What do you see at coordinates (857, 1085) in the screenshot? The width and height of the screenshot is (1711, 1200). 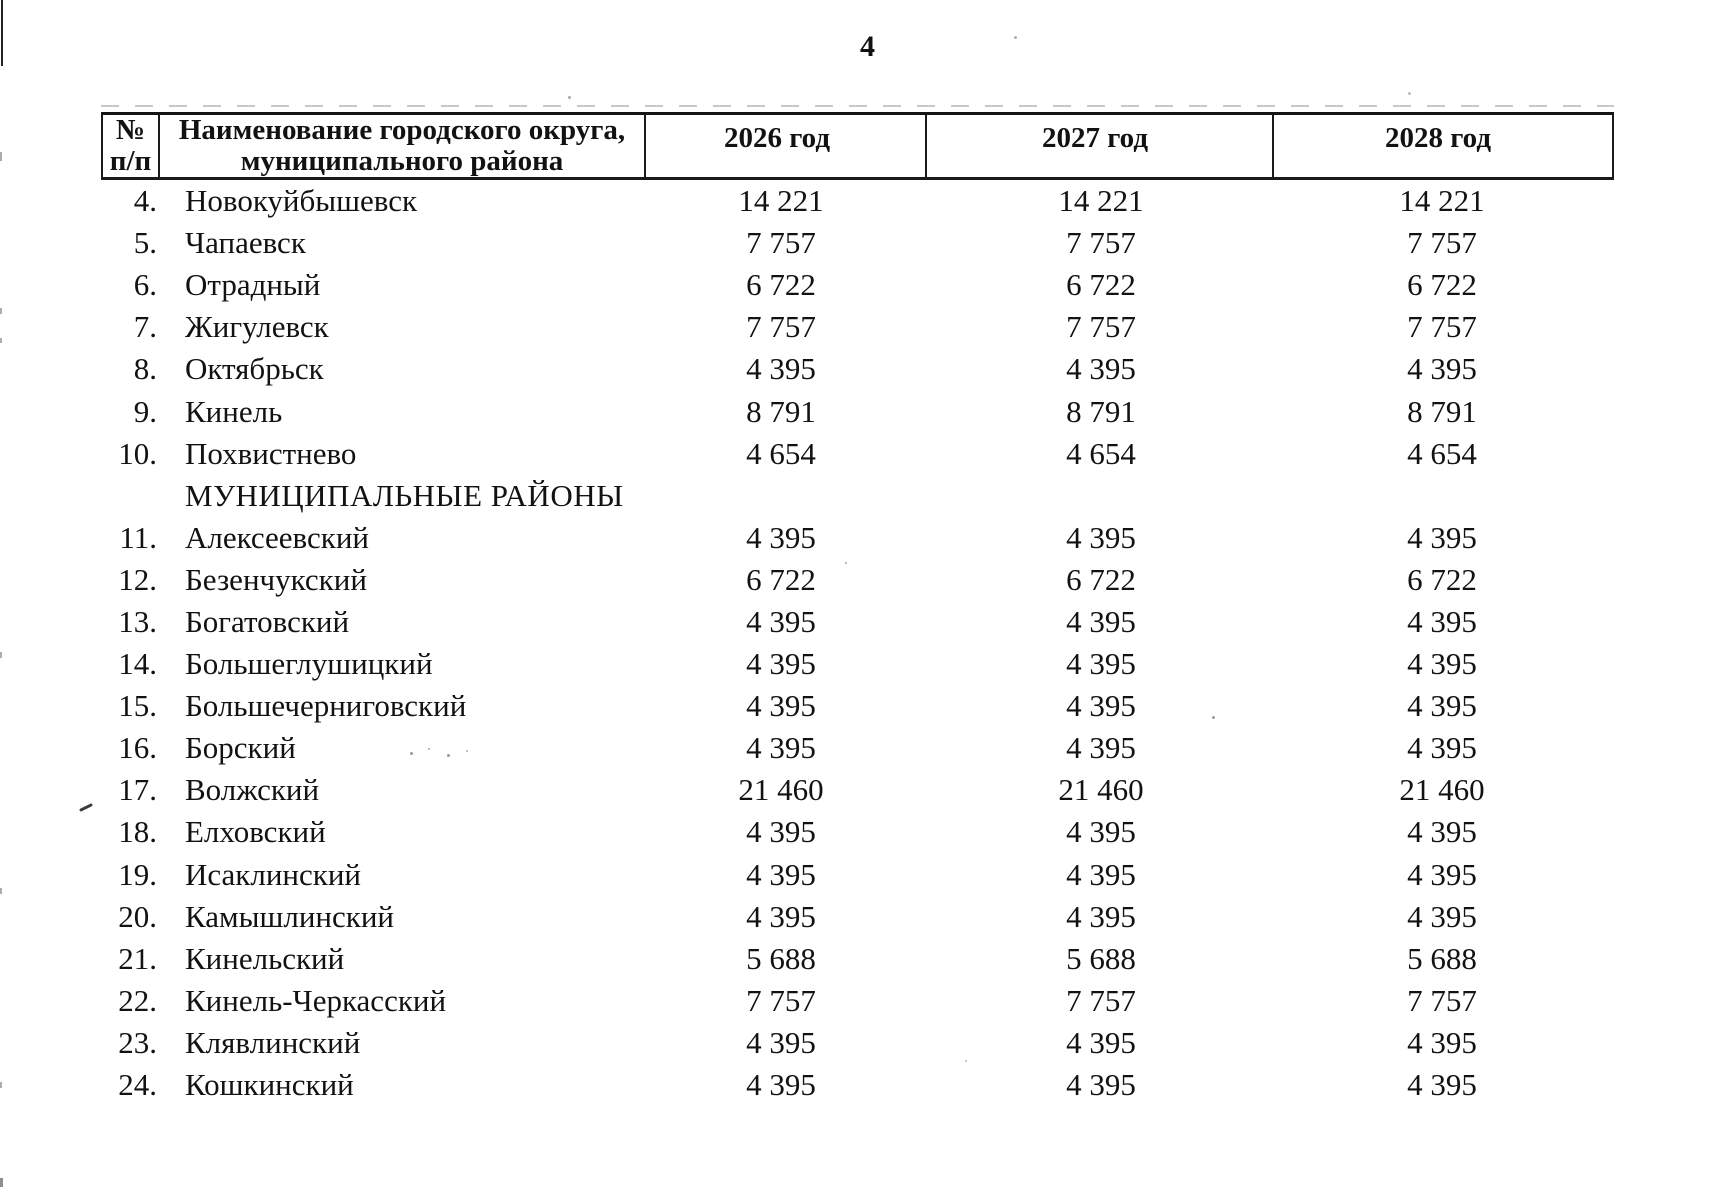 I see `table-row: 24. Кошкинский 4 395 4 395 4 395` at bounding box center [857, 1085].